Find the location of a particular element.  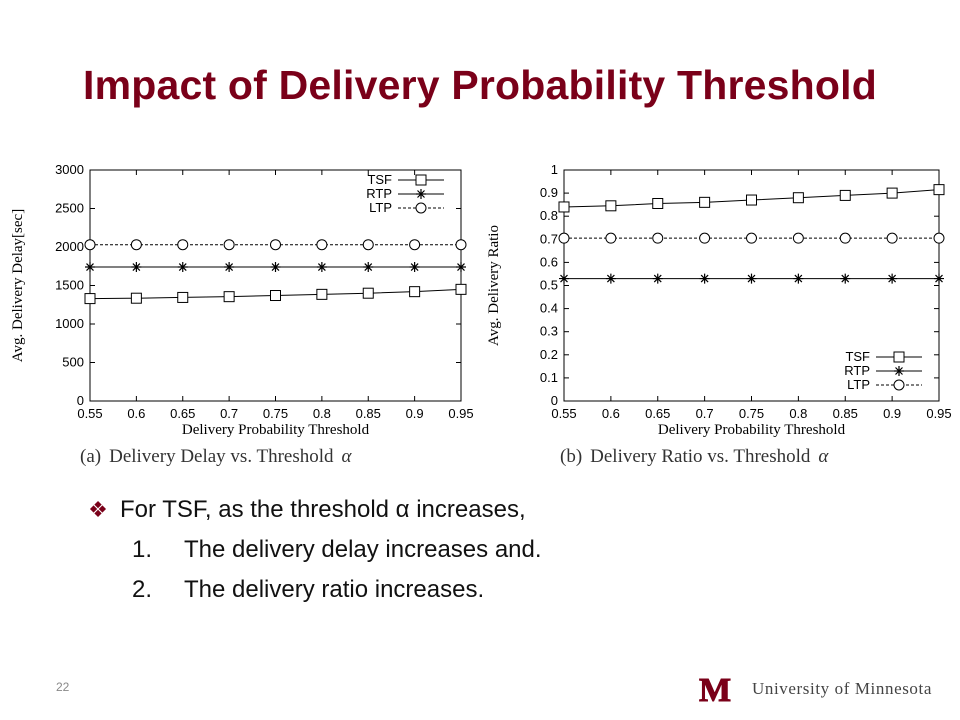

y-tick-label: 0.6 is located at coordinates (549, 261).